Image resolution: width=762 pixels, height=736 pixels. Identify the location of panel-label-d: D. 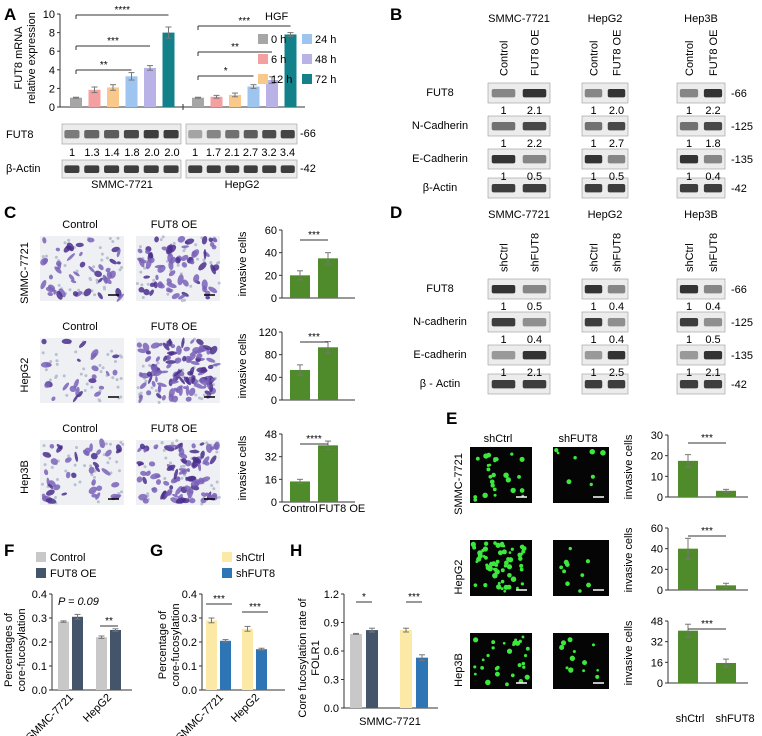
(396, 212).